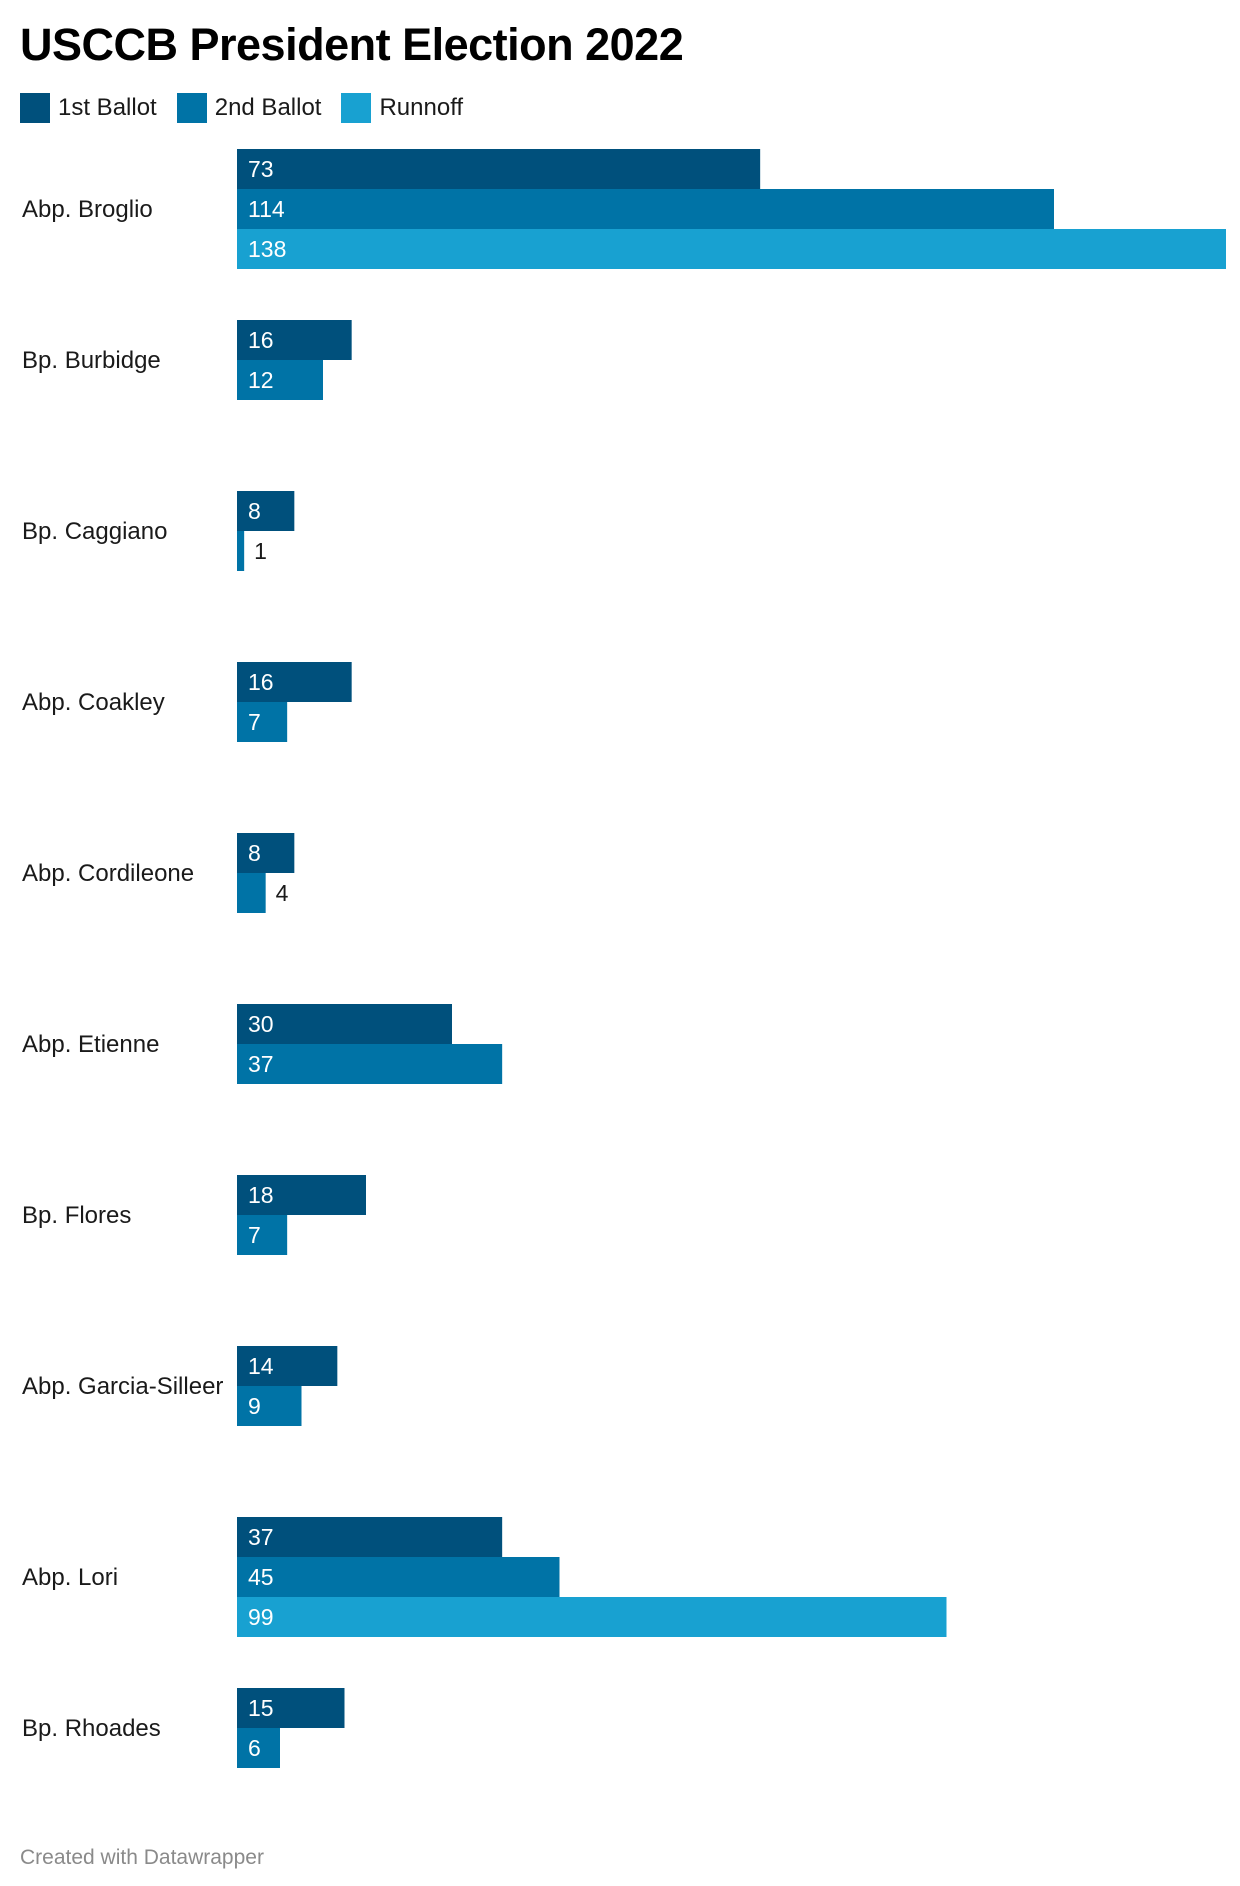  Describe the element at coordinates (352, 44) in the screenshot. I see `chart-title: USCCB President Election 2022` at that location.